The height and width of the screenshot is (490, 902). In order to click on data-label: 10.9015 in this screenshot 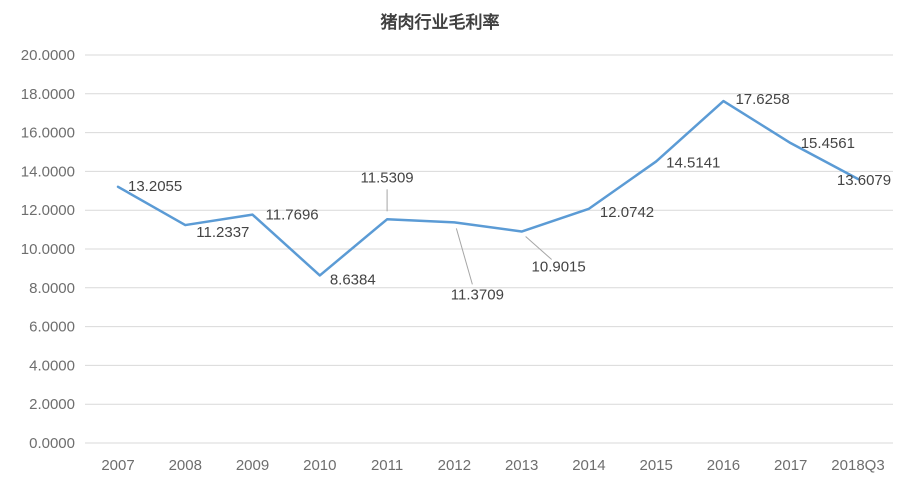, I will do `click(559, 267)`.